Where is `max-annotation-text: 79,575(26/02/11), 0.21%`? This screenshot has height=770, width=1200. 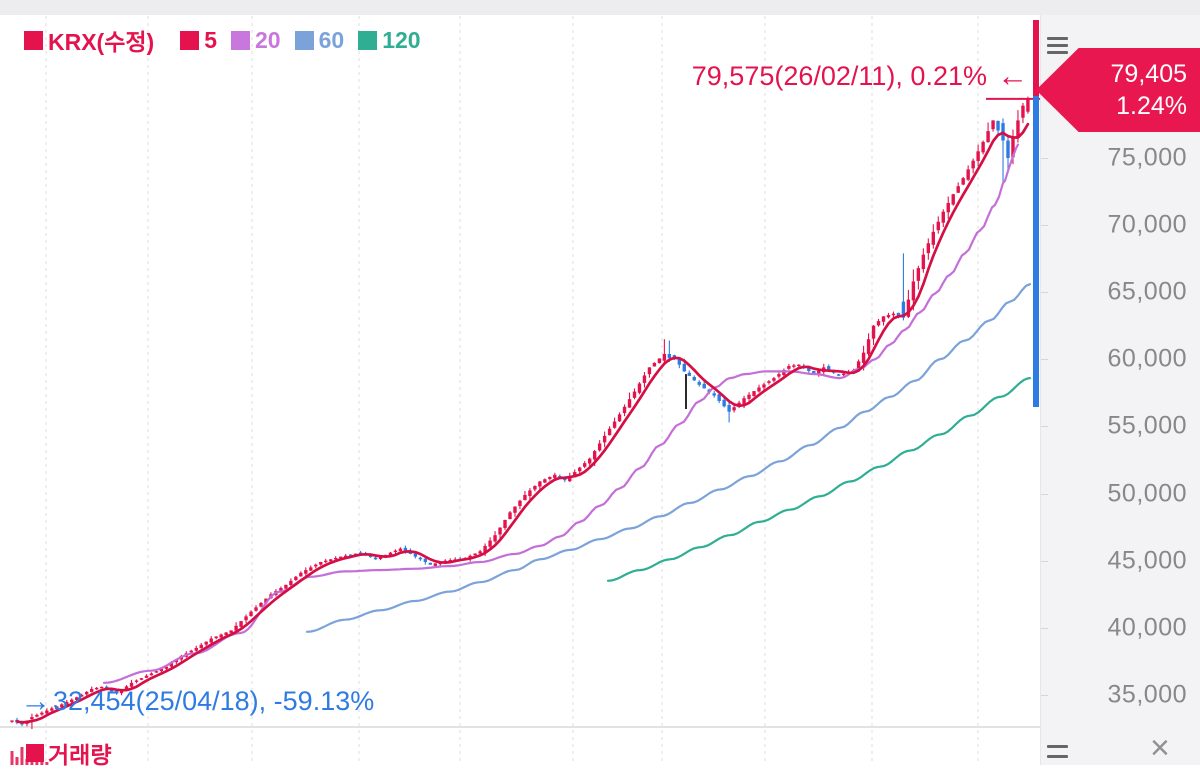
max-annotation-text: 79,575(26/02/11), 0.21% is located at coordinates (839, 75).